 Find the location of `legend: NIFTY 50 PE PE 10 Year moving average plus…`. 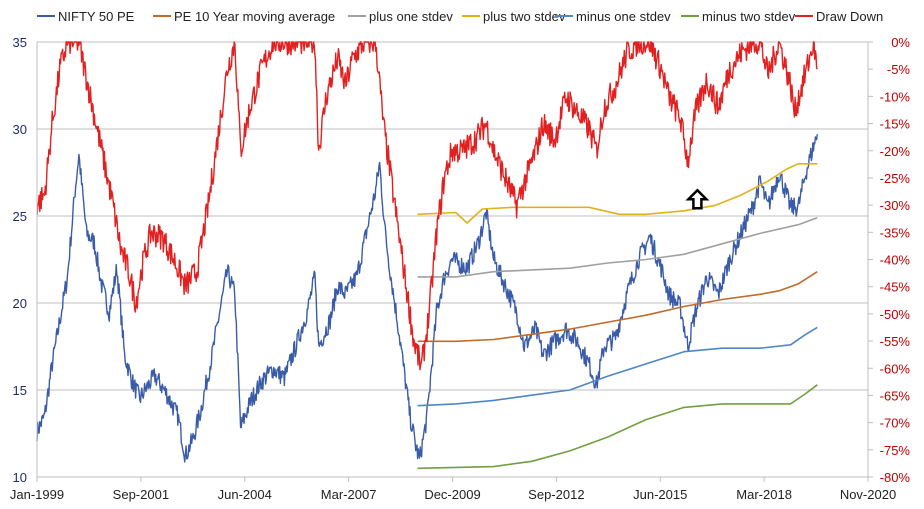

legend: NIFTY 50 PE PE 10 Year moving average plus… is located at coordinates (460, 16).